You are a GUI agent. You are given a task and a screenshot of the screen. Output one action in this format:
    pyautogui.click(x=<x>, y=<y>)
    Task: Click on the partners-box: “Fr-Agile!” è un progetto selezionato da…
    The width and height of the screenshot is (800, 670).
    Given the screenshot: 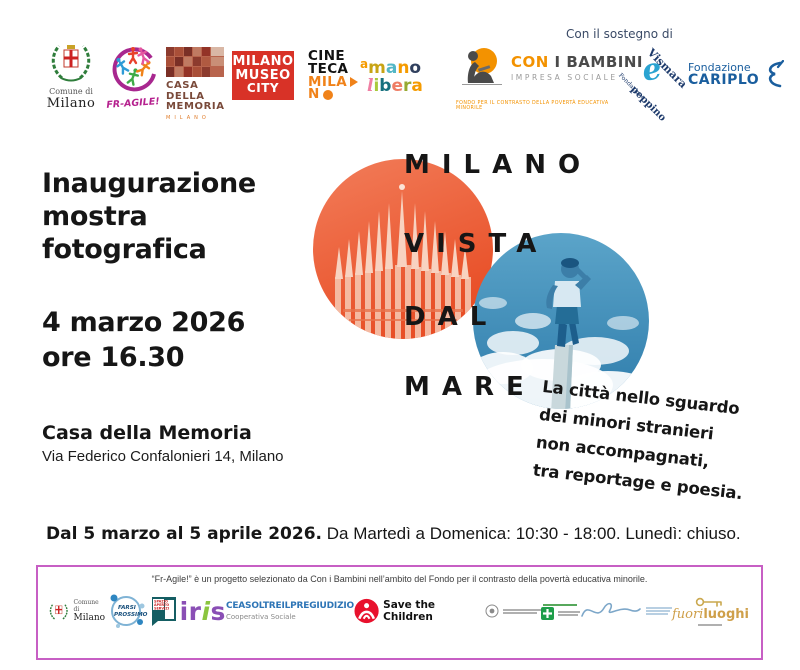 What is the action you would take?
    pyautogui.click(x=399, y=612)
    